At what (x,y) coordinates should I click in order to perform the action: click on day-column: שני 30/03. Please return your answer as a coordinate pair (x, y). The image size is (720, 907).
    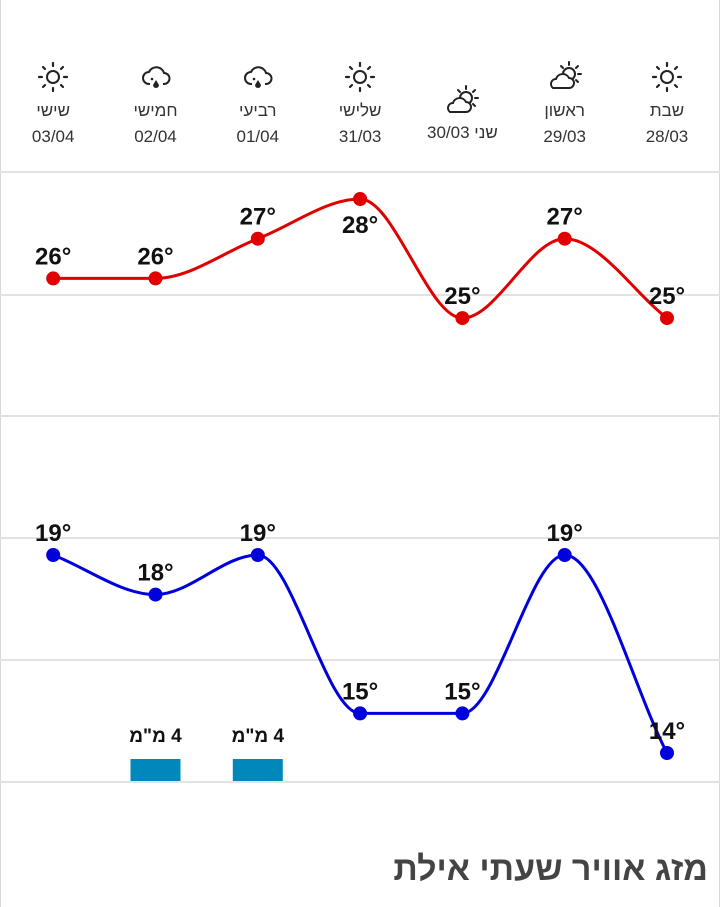
    Looking at the image, I should click on (462, 102).